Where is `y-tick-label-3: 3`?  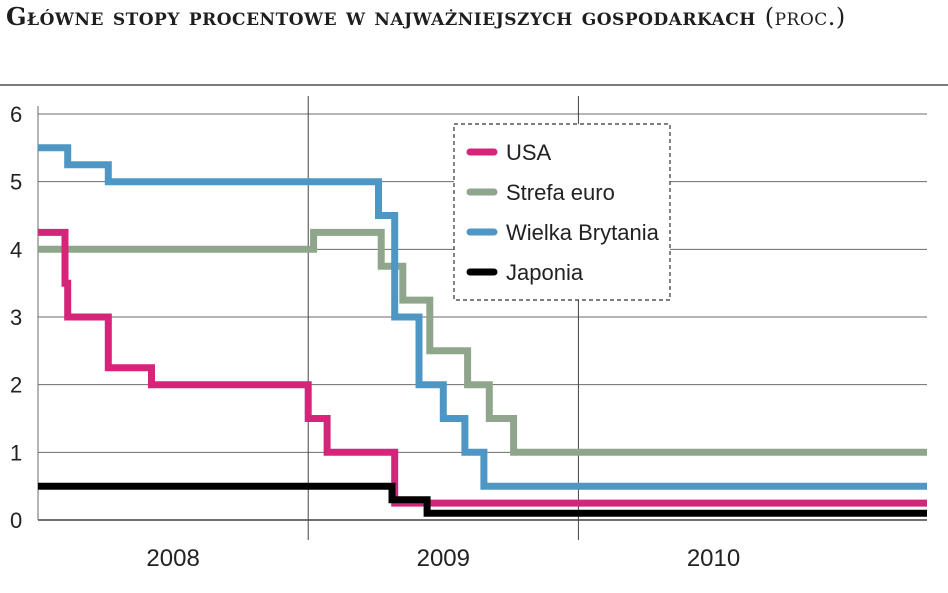
y-tick-label-3: 3 is located at coordinates (16, 317).